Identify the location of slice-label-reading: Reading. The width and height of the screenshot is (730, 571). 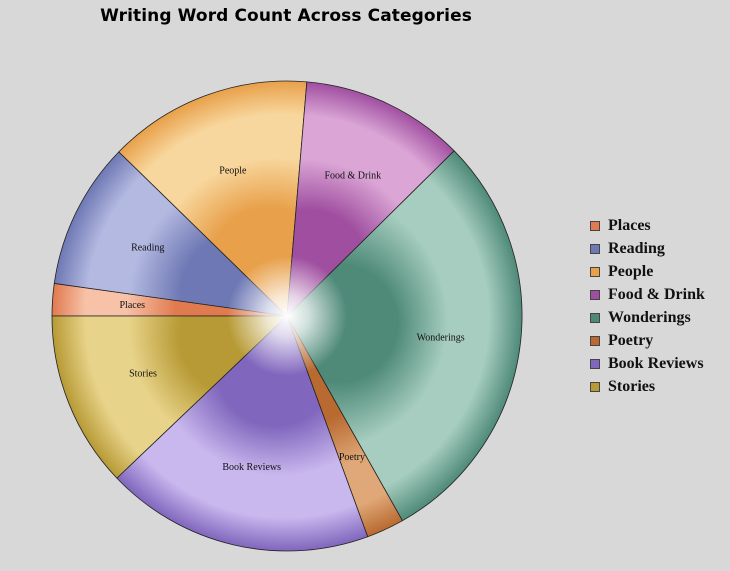
(147, 248).